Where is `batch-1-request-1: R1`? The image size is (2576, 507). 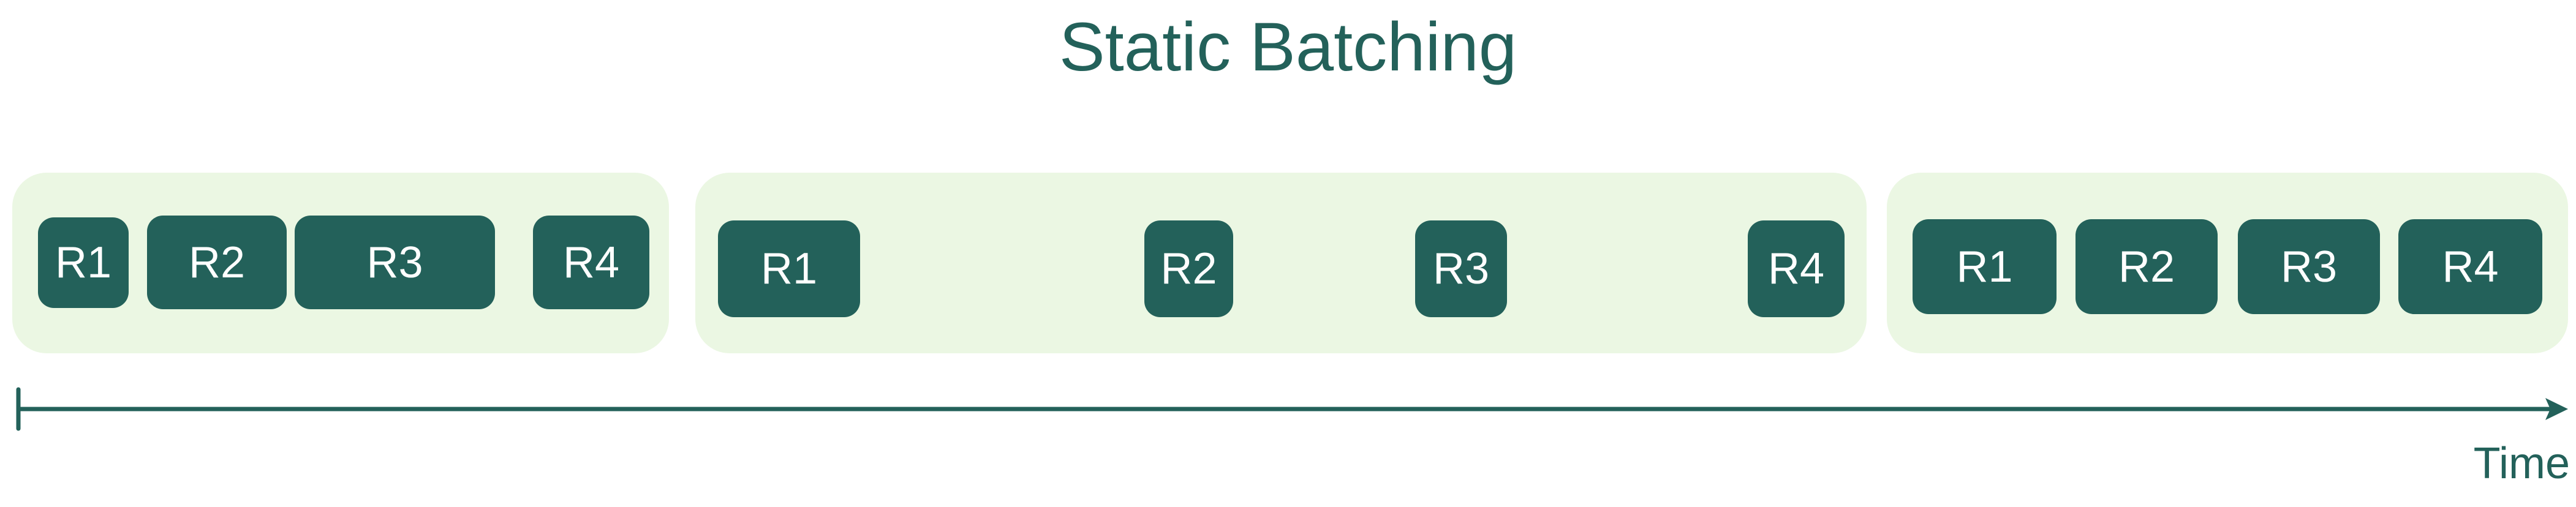
batch-1-request-1: R1 is located at coordinates (83, 262).